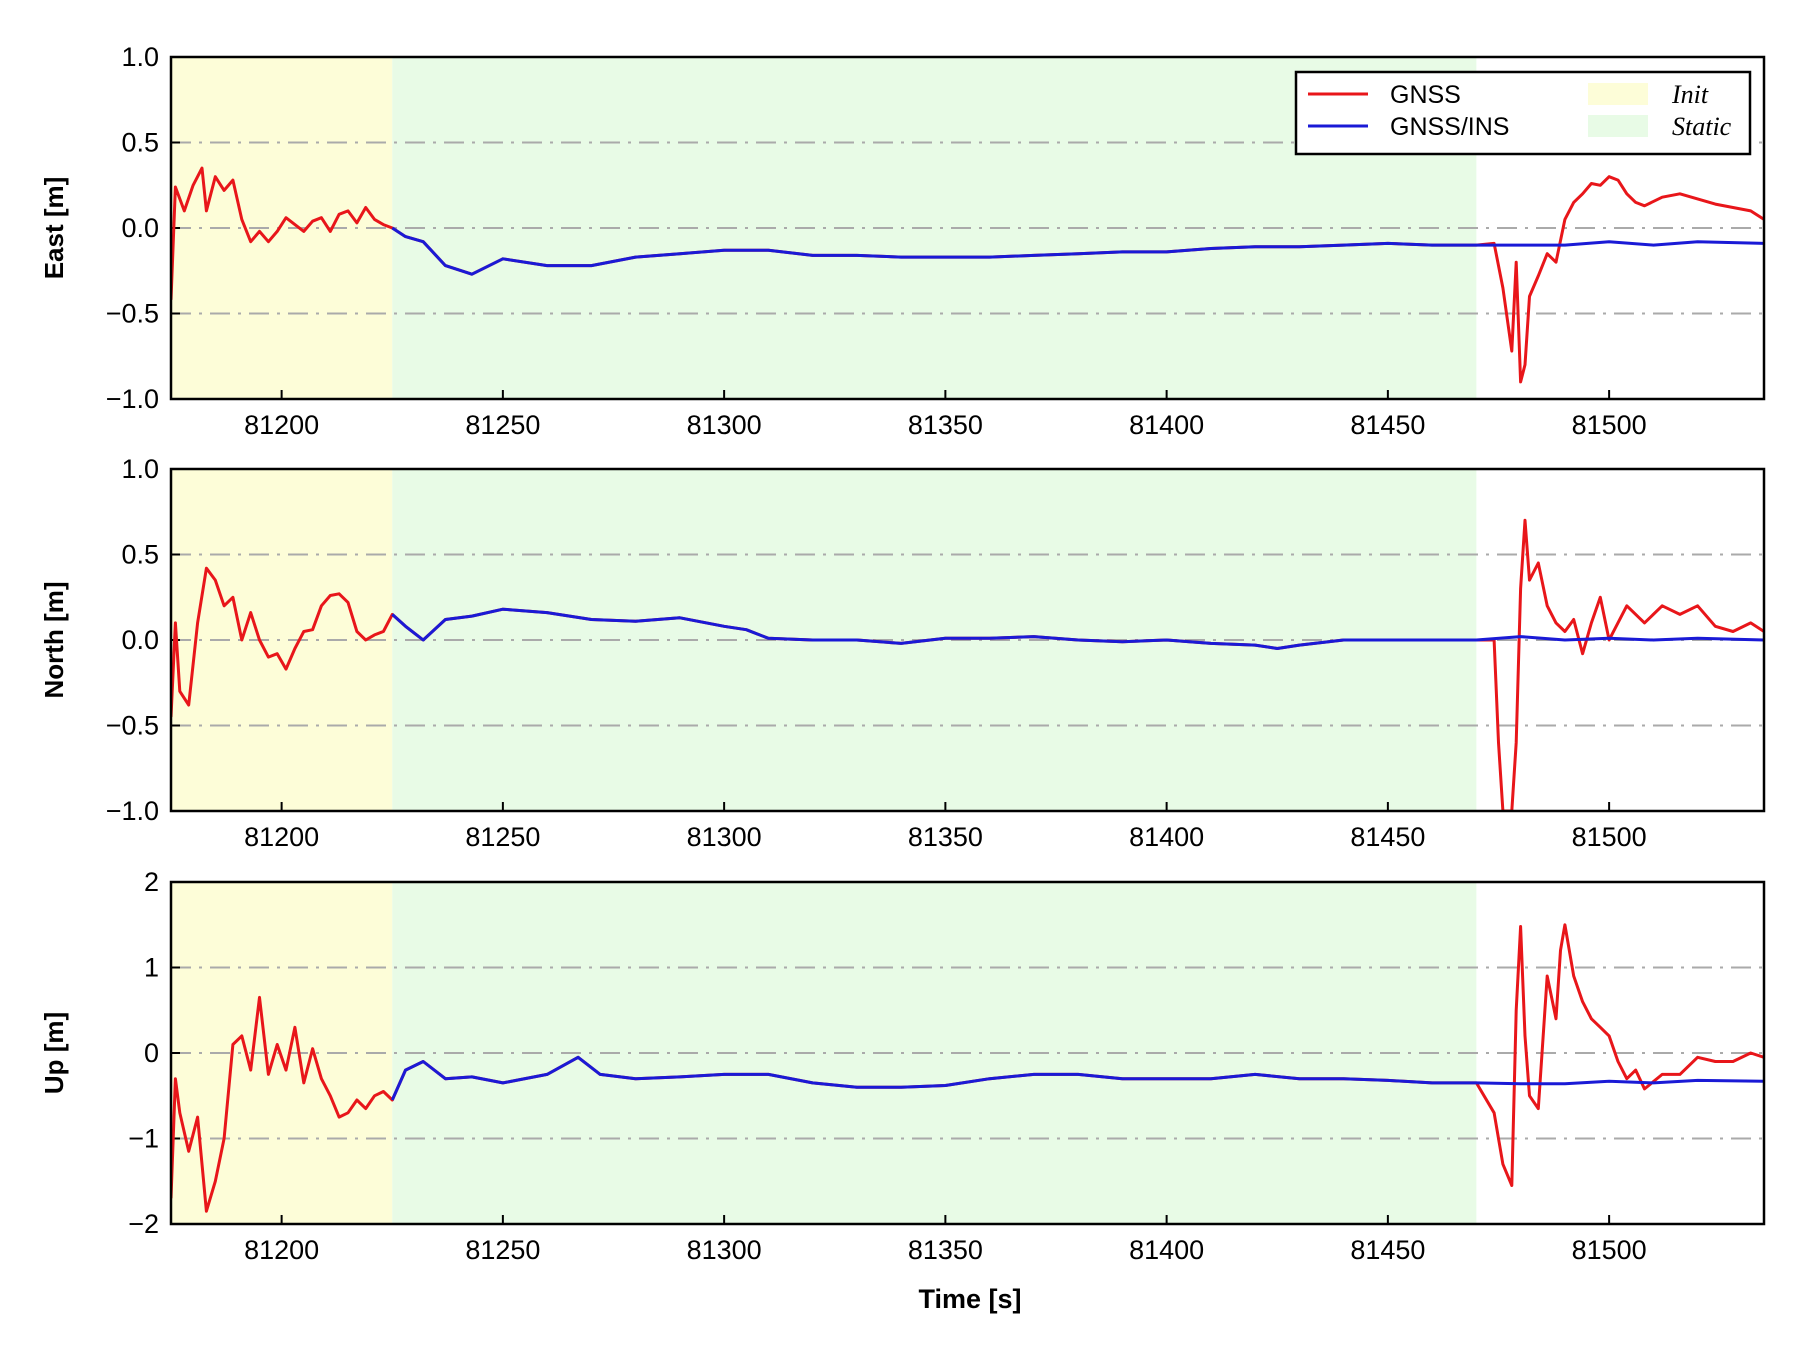  What do you see at coordinates (1690, 94) in the screenshot?
I see `legend-label: Init` at bounding box center [1690, 94].